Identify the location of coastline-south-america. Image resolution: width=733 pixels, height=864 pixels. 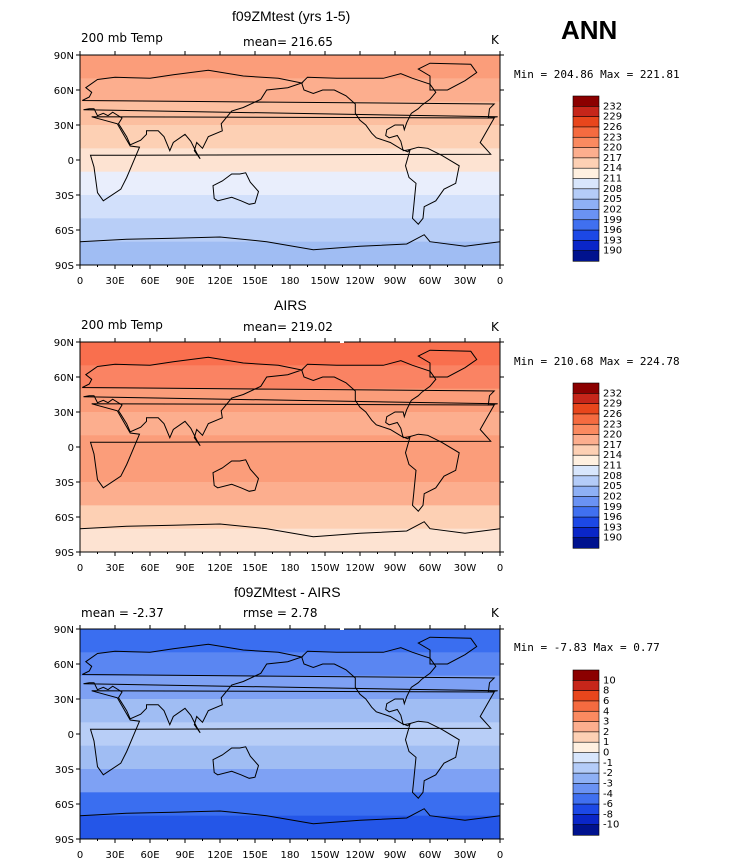
(432, 472).